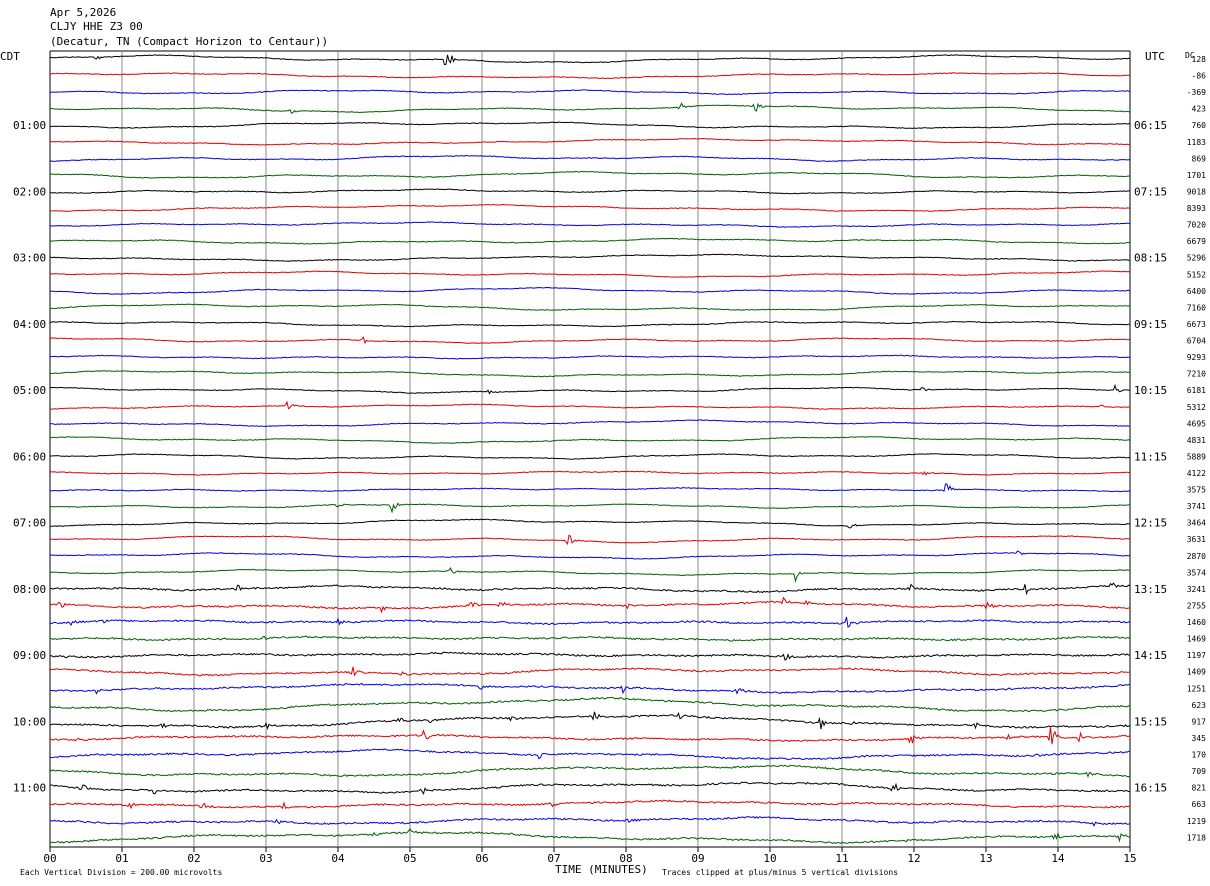 This screenshot has height=886, width=1210. I want to click on dc-offset-label: 170, so click(1199, 755).